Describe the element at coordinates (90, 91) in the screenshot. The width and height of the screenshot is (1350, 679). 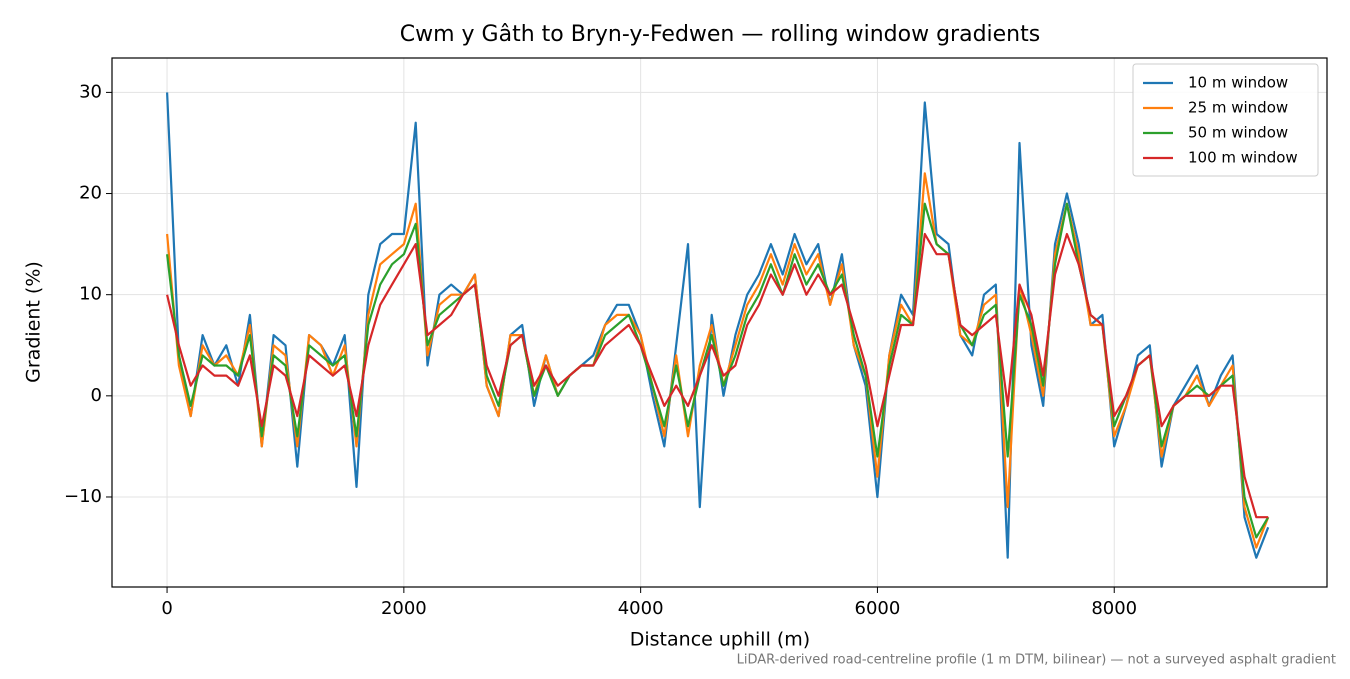
I see `y-tick-label: 30` at that location.